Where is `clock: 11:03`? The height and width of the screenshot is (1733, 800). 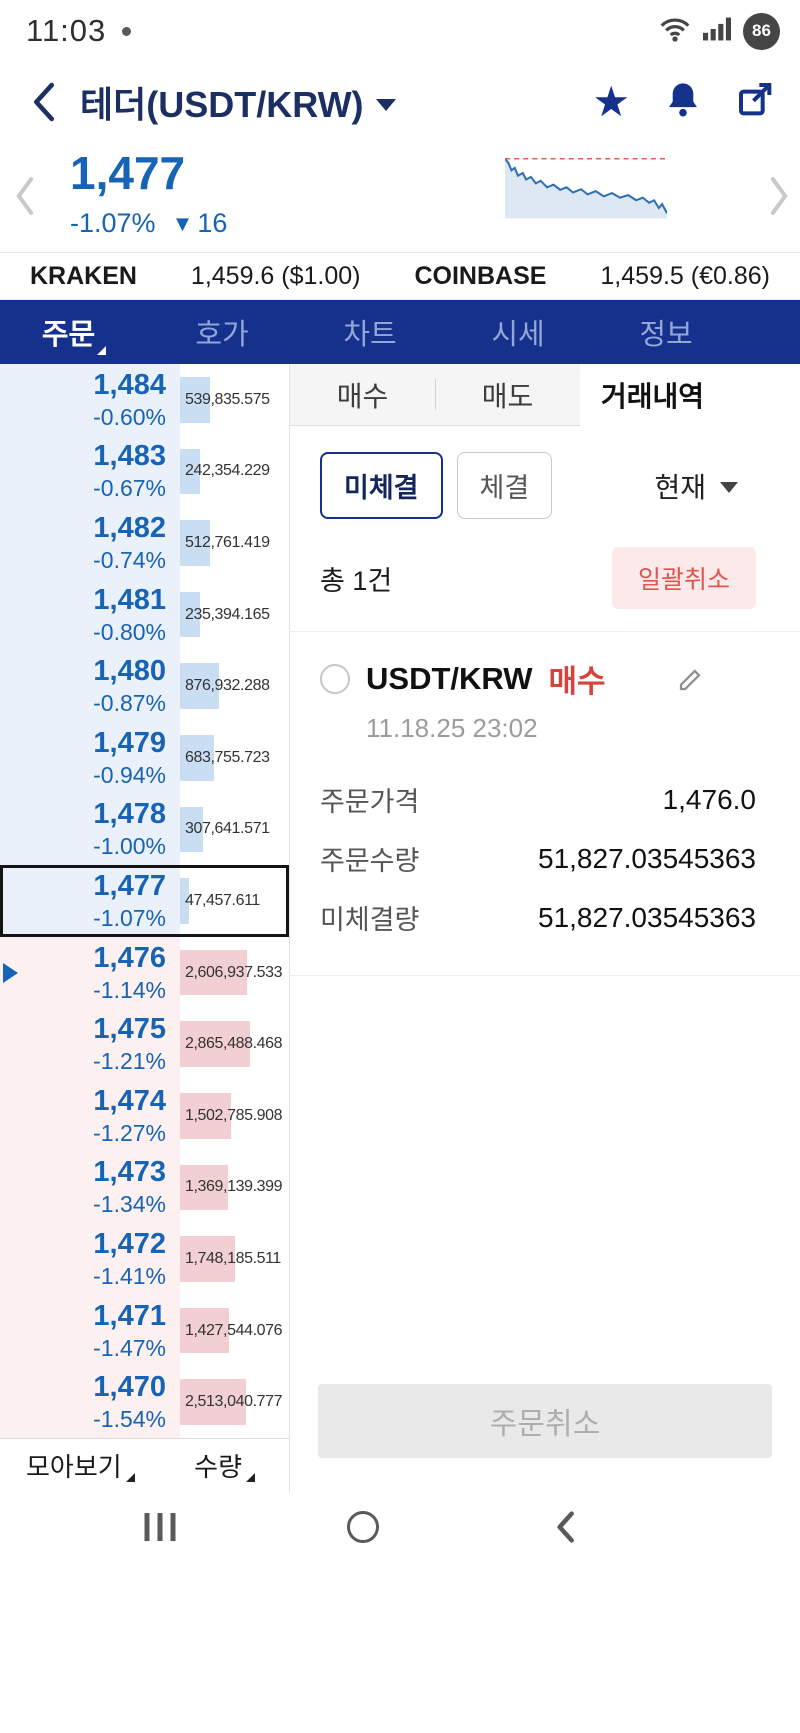
clock: 11:03 is located at coordinates (66, 30).